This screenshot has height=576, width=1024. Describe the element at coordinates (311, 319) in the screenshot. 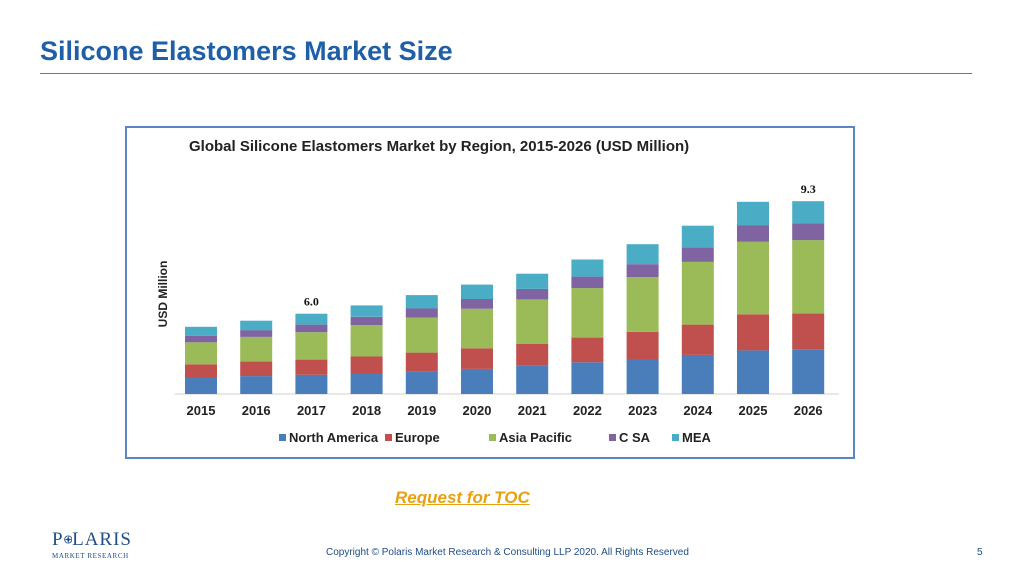

I see `bar-segment-2017-mea` at that location.